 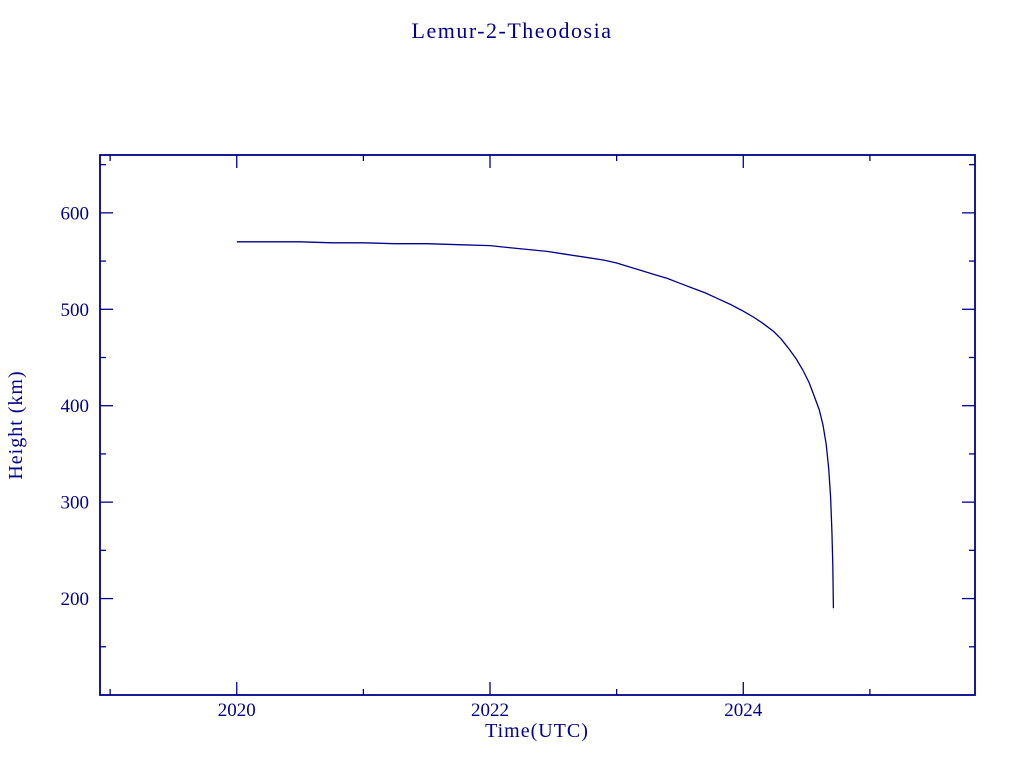 What do you see at coordinates (743, 710) in the screenshot?
I see `x-tick-label: 2024` at bounding box center [743, 710].